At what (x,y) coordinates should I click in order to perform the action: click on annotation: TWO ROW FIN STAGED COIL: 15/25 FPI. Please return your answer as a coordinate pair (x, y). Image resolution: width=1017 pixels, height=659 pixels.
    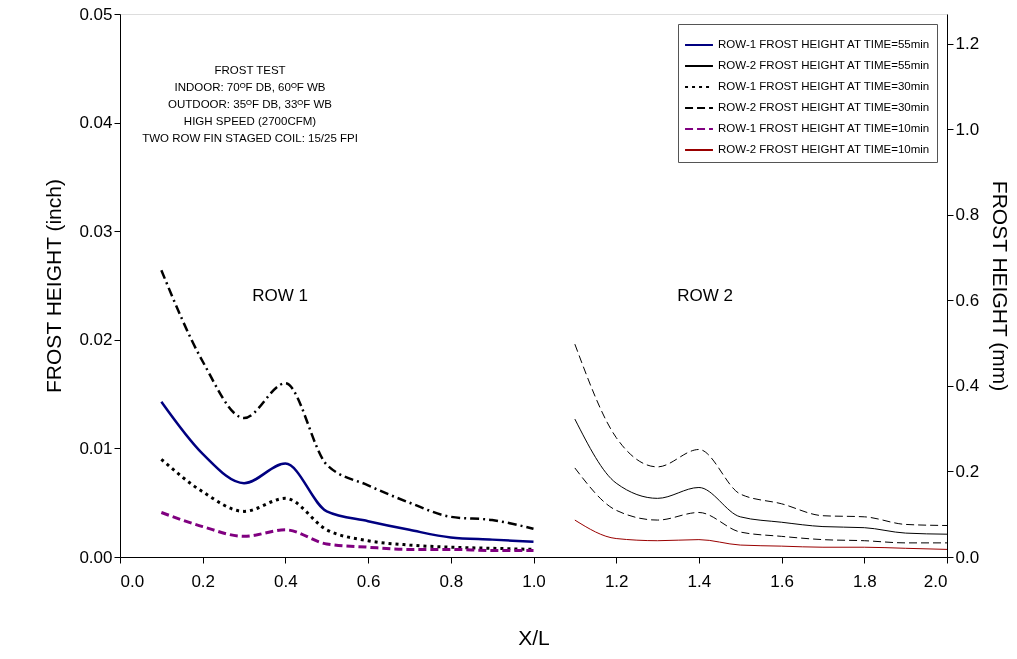
    Looking at the image, I should click on (250, 138).